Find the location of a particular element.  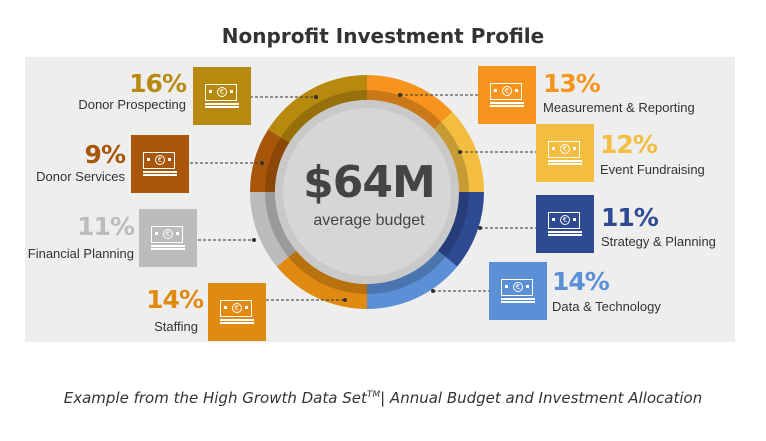

money-icon-measurement-reporting: € is located at coordinates (507, 95).